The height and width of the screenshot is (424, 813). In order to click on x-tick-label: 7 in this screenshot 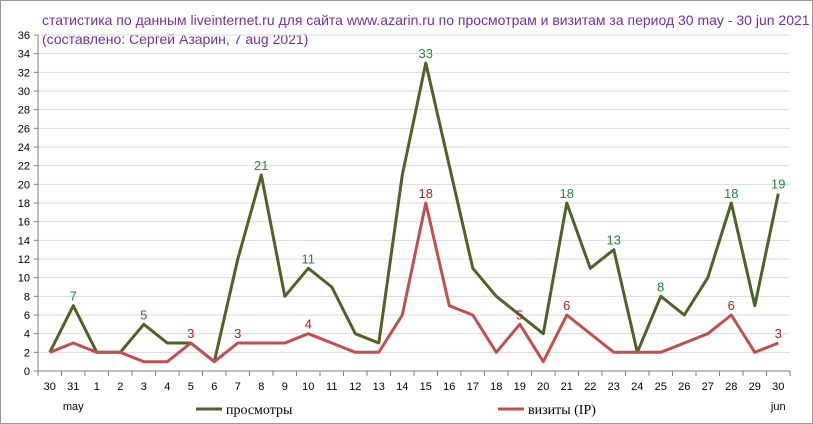, I will do `click(238, 387)`.